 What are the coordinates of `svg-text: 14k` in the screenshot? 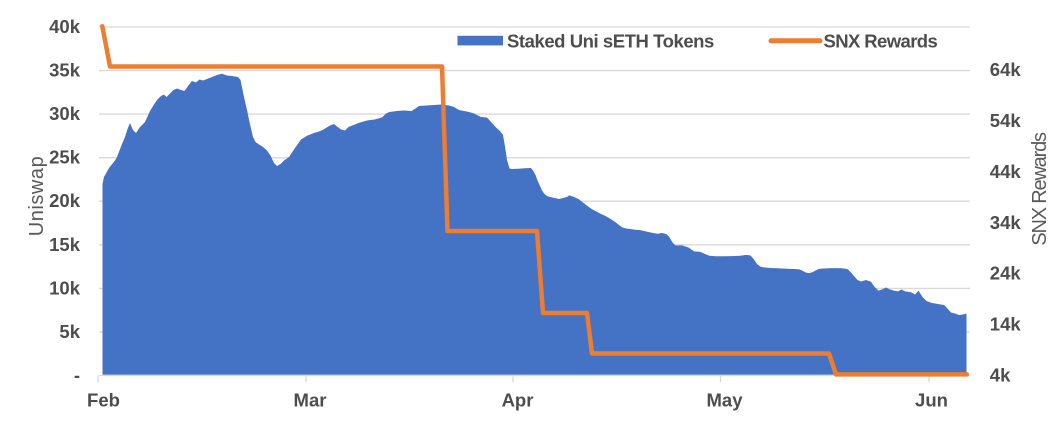 It's located at (1006, 324).